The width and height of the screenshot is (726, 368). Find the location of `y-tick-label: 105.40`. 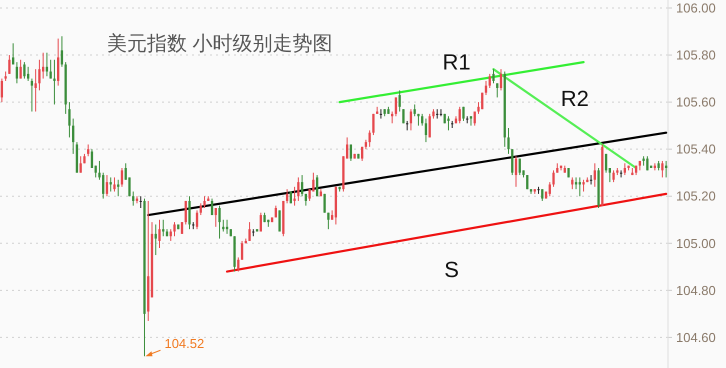

y-tick-label: 105.40 is located at coordinates (696, 149).